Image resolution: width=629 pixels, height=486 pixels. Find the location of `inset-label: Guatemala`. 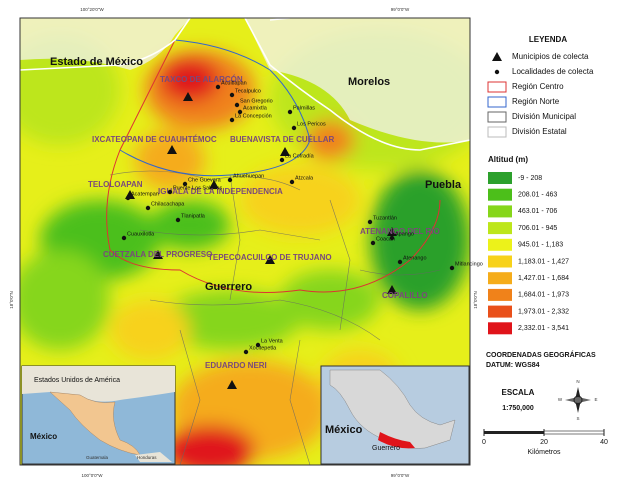

inset-label: Guatemala is located at coordinates (97, 457).